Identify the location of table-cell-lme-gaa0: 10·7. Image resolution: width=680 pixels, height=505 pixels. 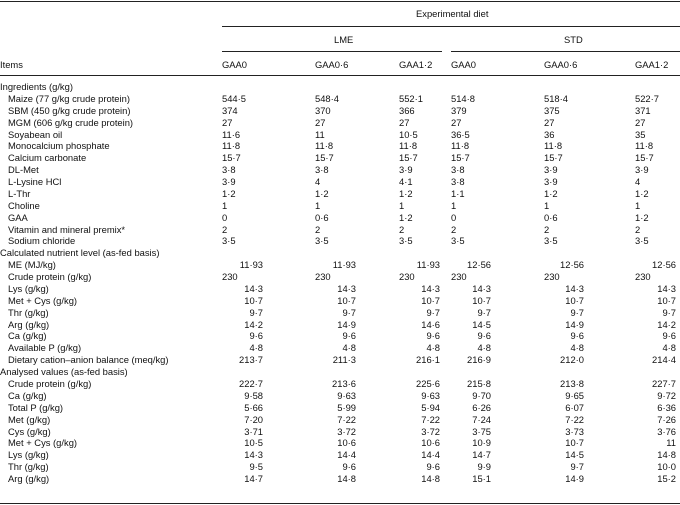
(253, 300).